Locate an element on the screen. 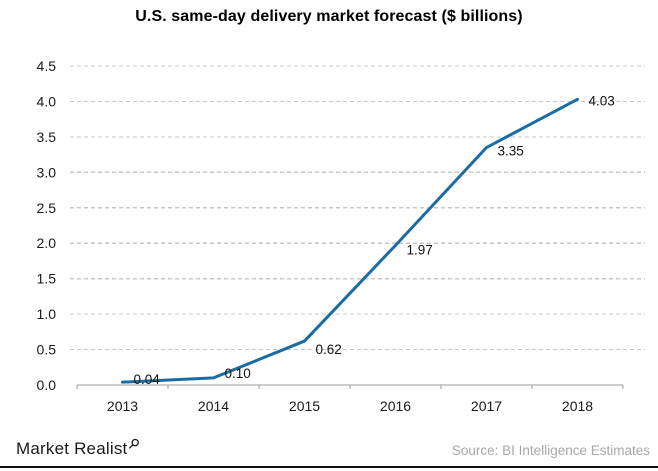  data-point-label: 0.62 is located at coordinates (329, 349).